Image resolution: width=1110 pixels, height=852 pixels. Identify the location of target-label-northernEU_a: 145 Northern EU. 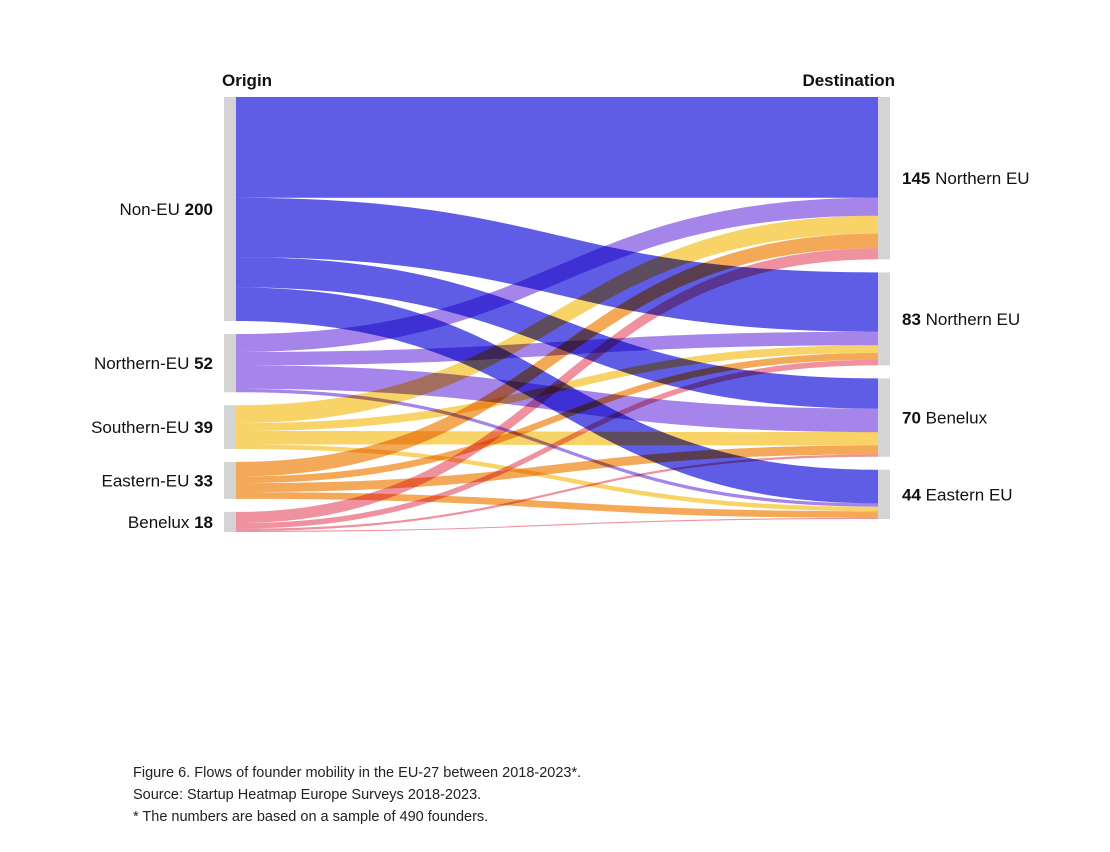
(966, 178).